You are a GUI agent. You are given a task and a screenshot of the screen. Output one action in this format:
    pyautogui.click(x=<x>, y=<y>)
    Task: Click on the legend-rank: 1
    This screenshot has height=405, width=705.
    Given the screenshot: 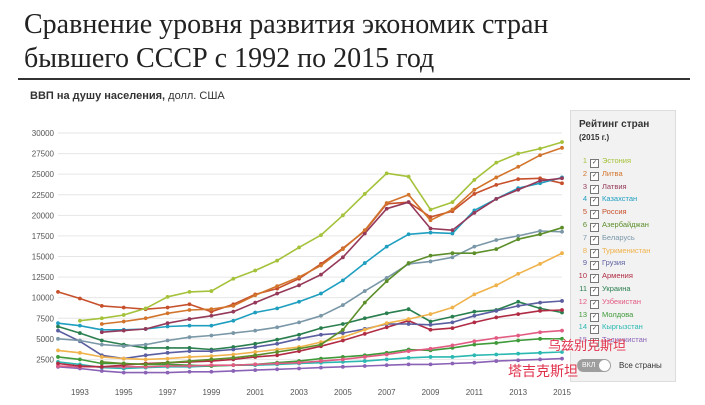 What is the action you would take?
    pyautogui.click(x=584, y=160)
    